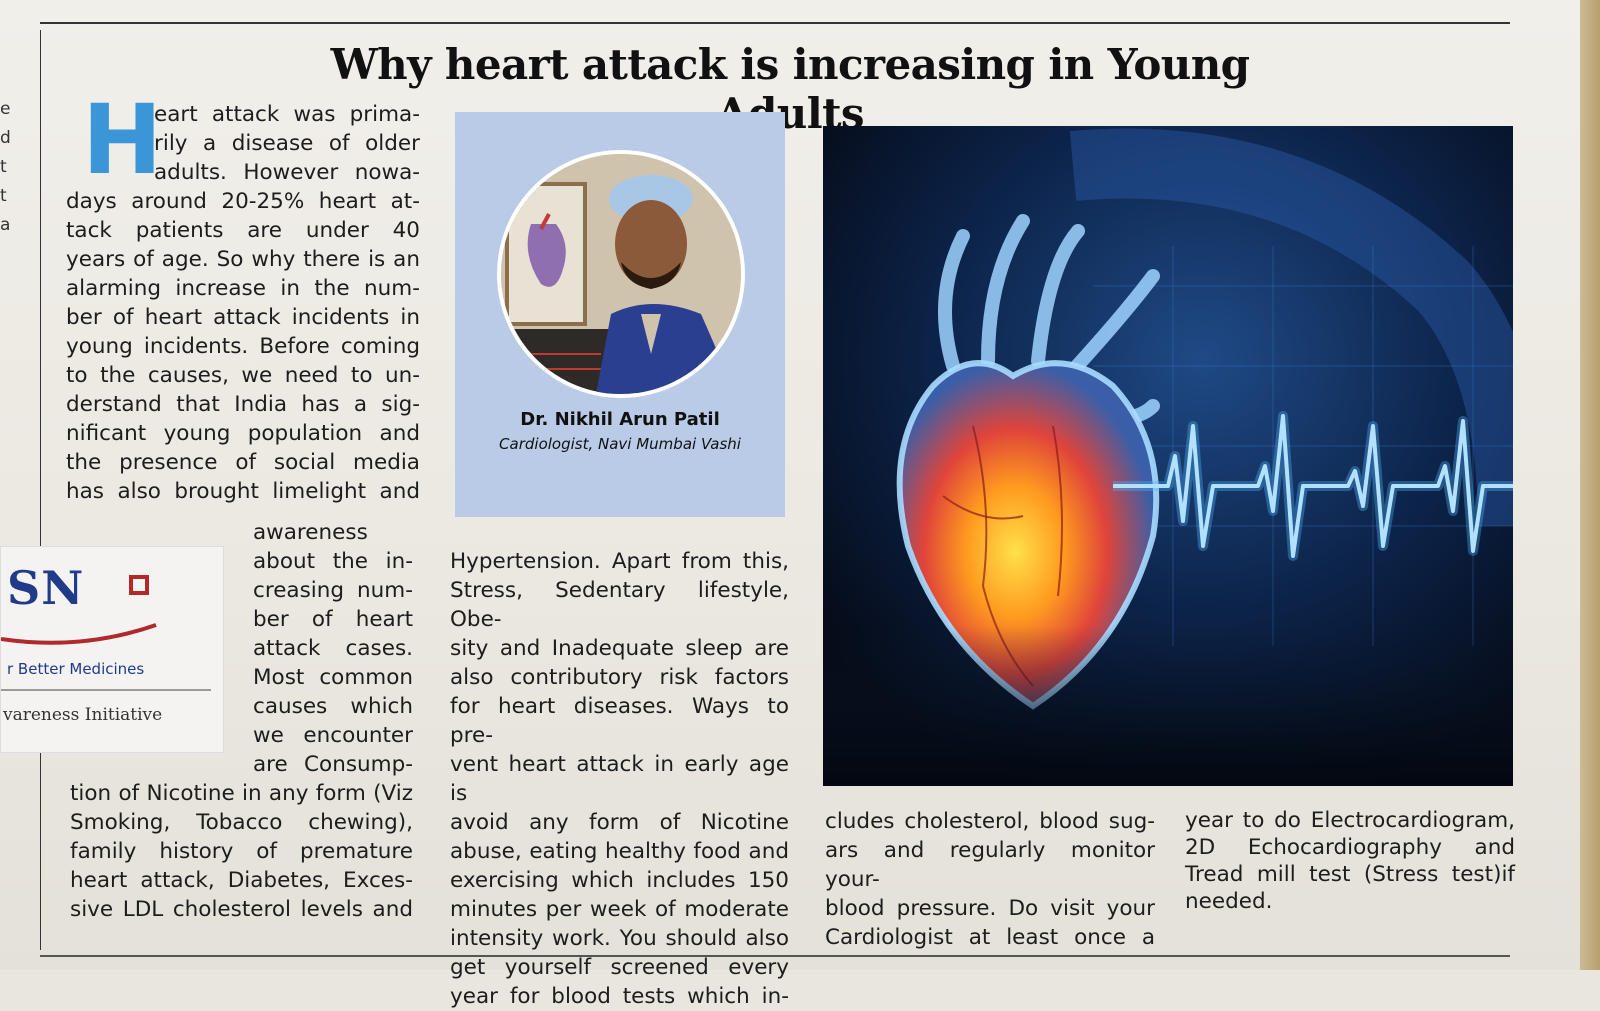 The width and height of the screenshot is (1600, 1011). I want to click on text-line: days around 20-25% heart at-, so click(243, 201).